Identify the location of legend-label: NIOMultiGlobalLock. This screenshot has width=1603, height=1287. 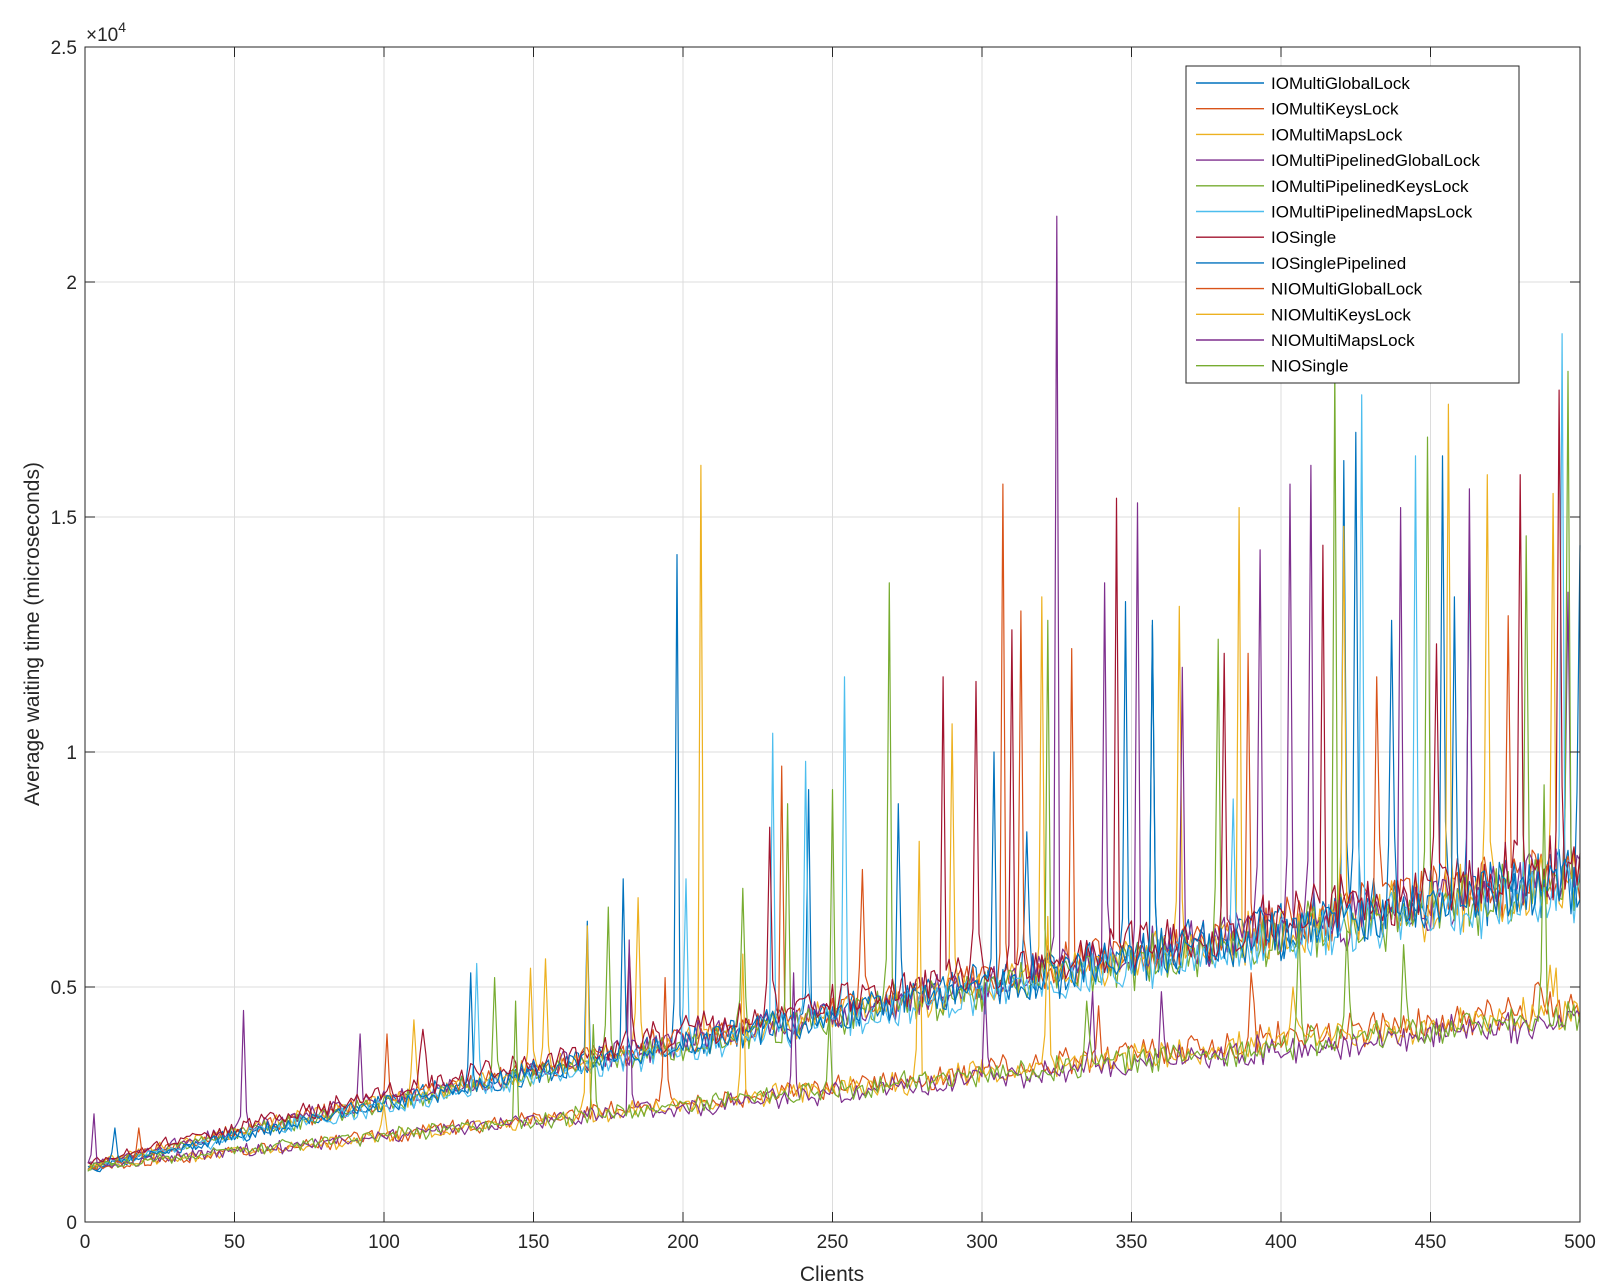
(1347, 289).